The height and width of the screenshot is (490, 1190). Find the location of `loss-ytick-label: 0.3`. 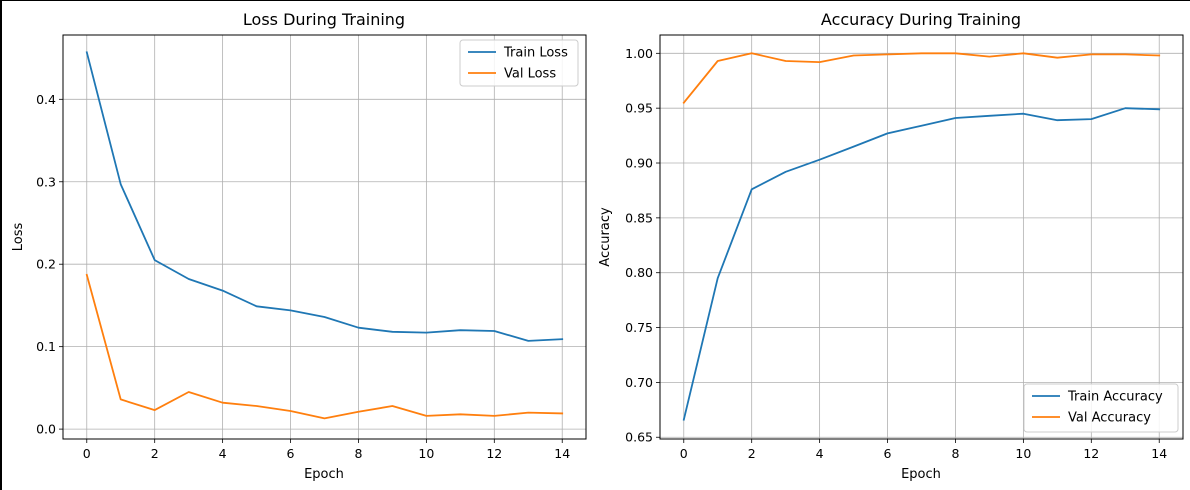

loss-ytick-label: 0.3 is located at coordinates (46, 181).